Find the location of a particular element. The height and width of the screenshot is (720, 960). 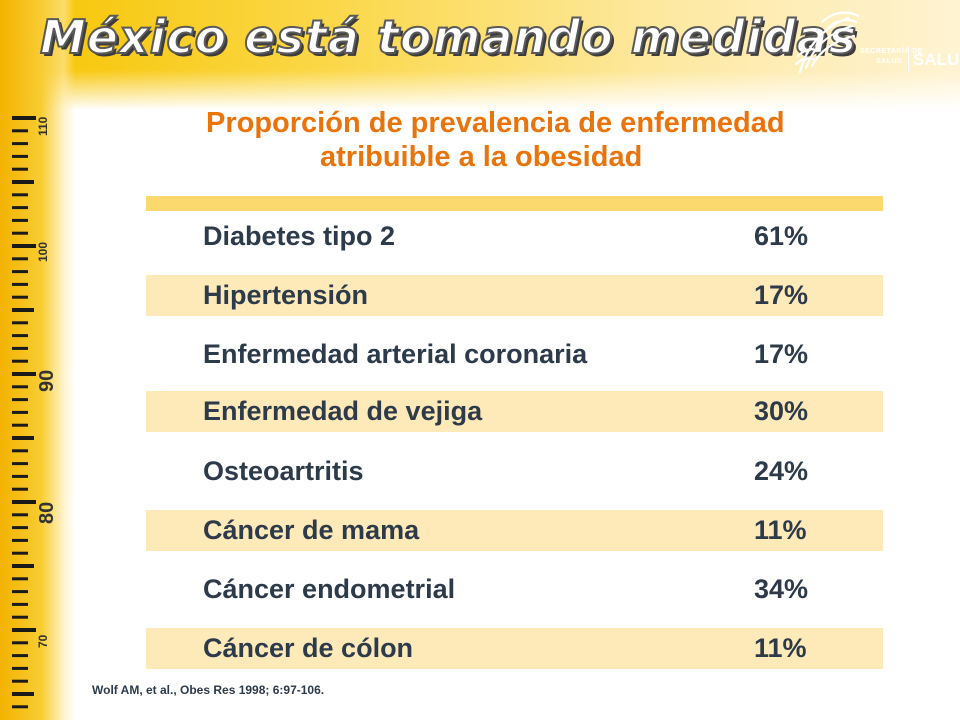

ruler-label-90: 90 is located at coordinates (47, 380).